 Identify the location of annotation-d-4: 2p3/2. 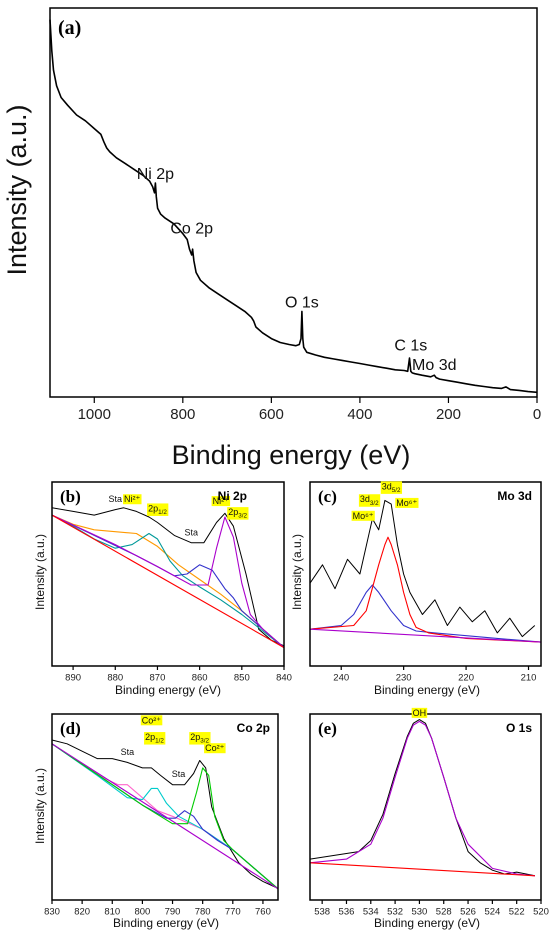
(199, 738).